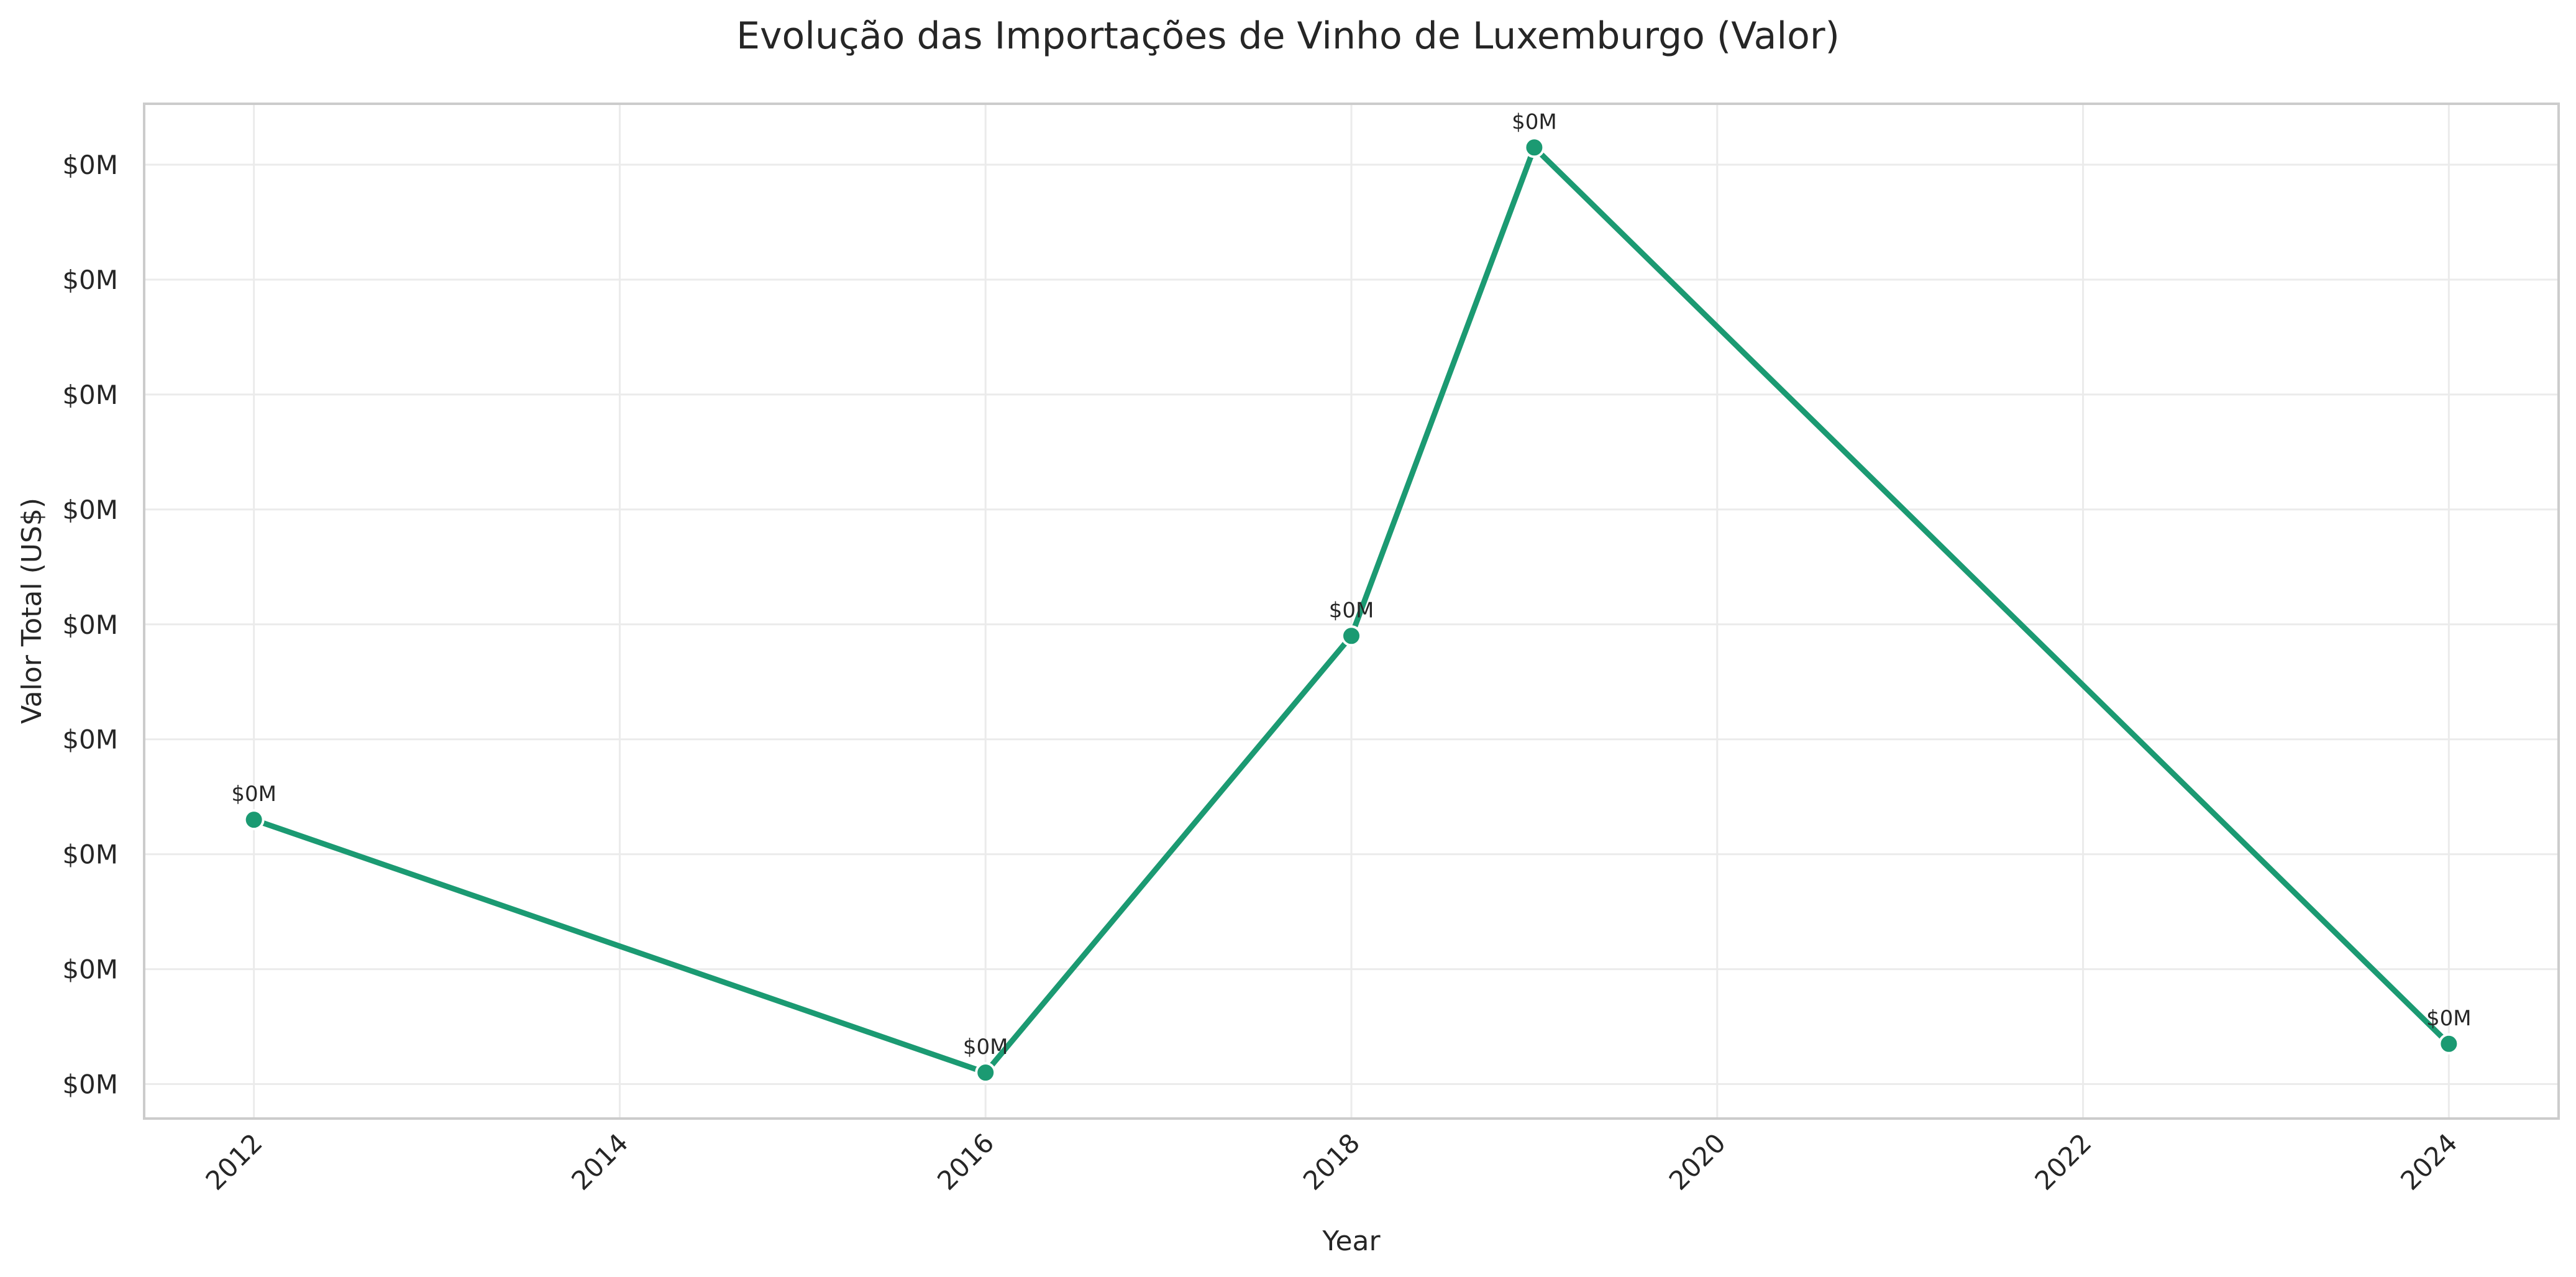  I want to click on x-tick-label: 2016, so click(965, 1161).